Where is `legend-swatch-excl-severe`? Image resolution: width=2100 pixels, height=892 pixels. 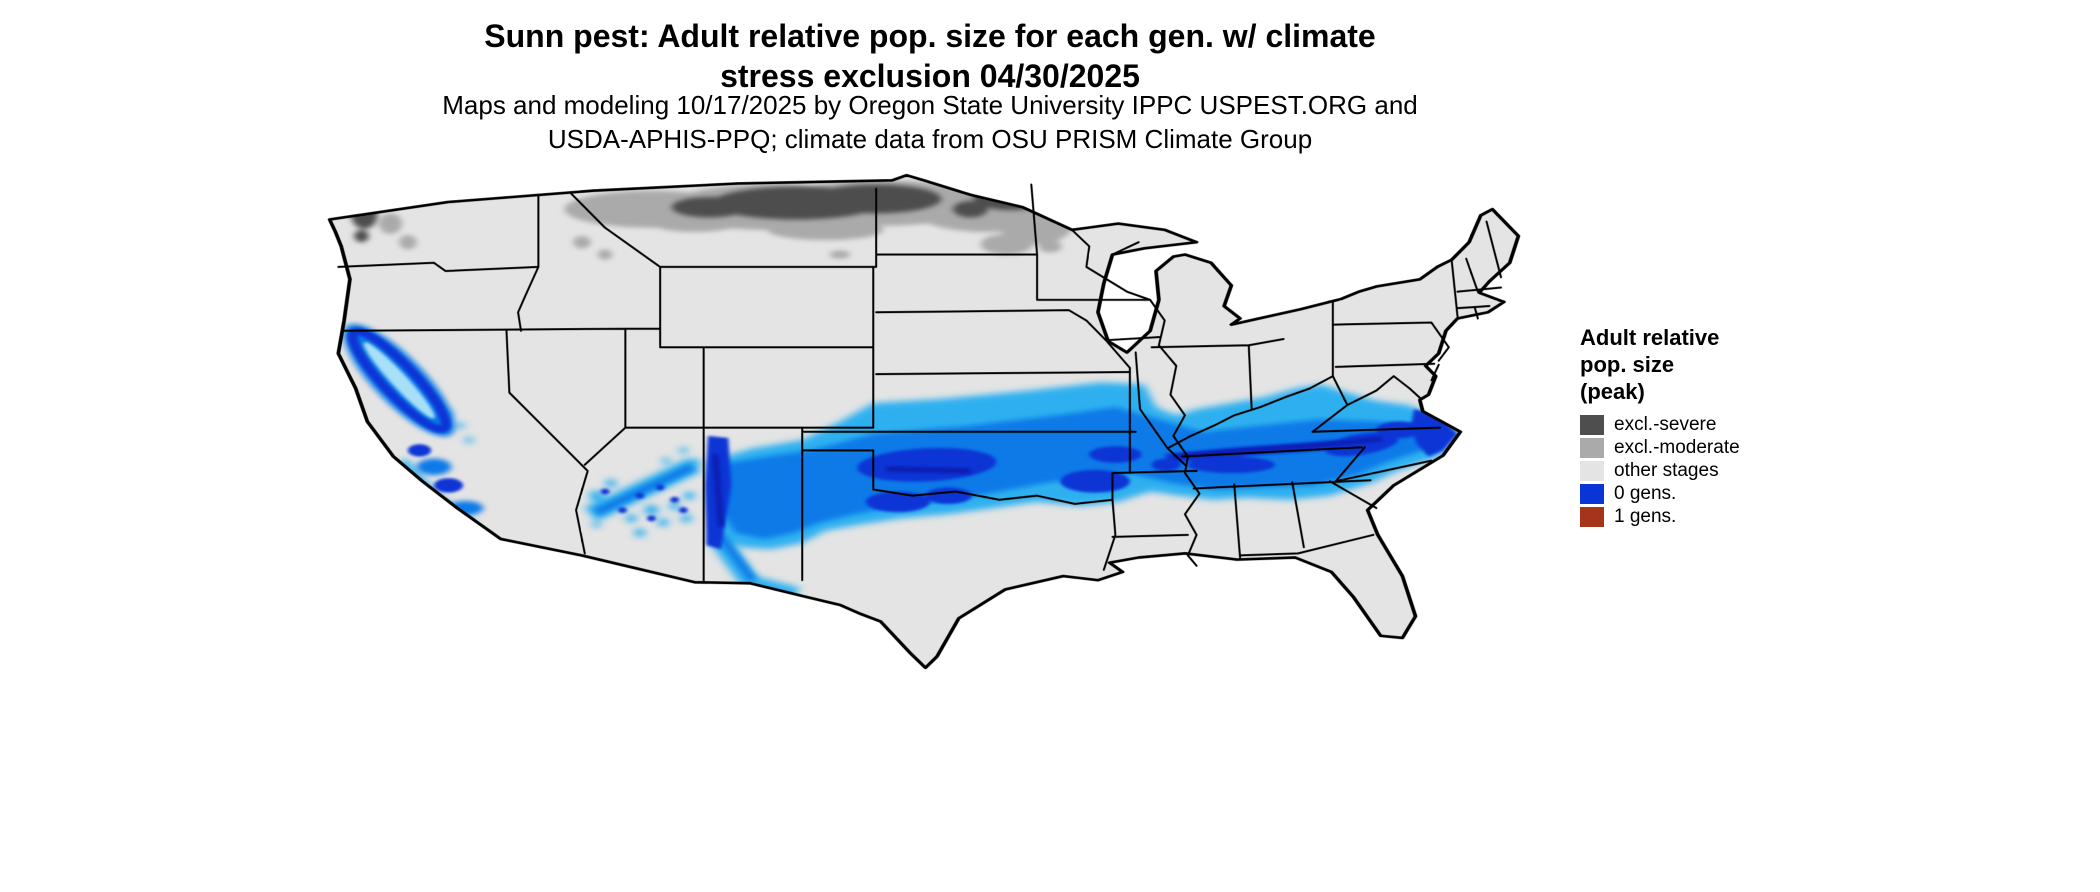 legend-swatch-excl-severe is located at coordinates (1592, 424).